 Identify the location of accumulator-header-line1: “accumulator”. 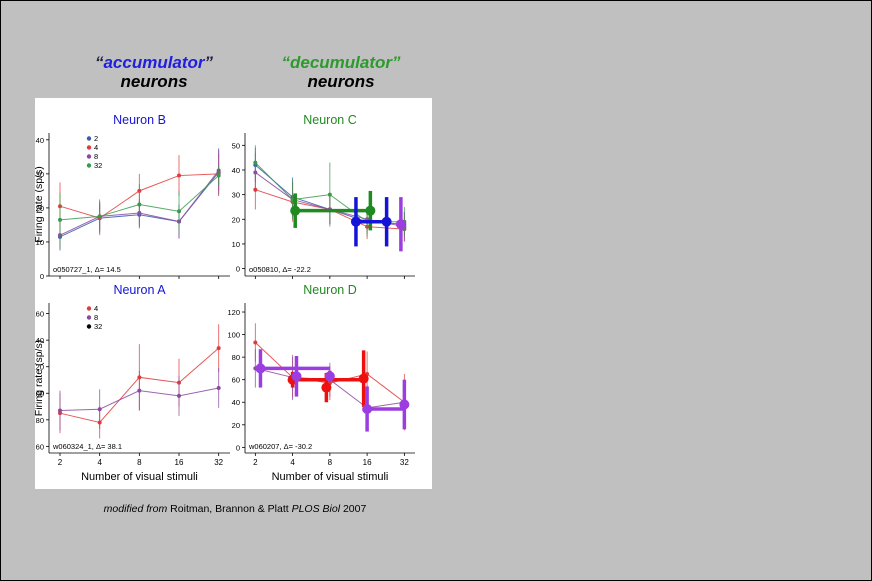
(154, 62).